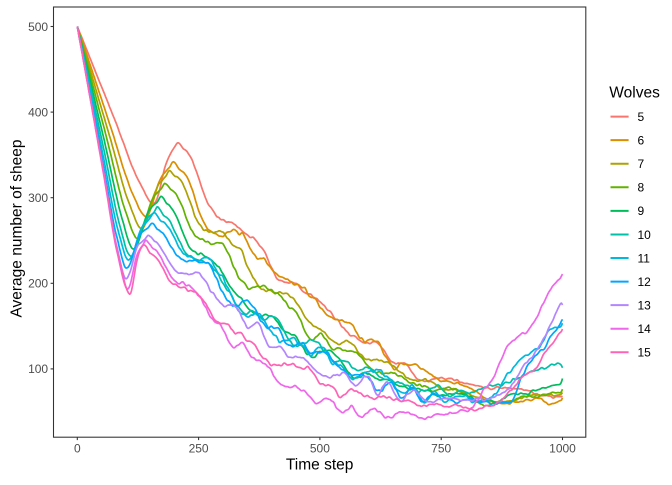 The image size is (672, 485). What do you see at coordinates (38, 284) in the screenshot?
I see `svg-text: 200` at bounding box center [38, 284].